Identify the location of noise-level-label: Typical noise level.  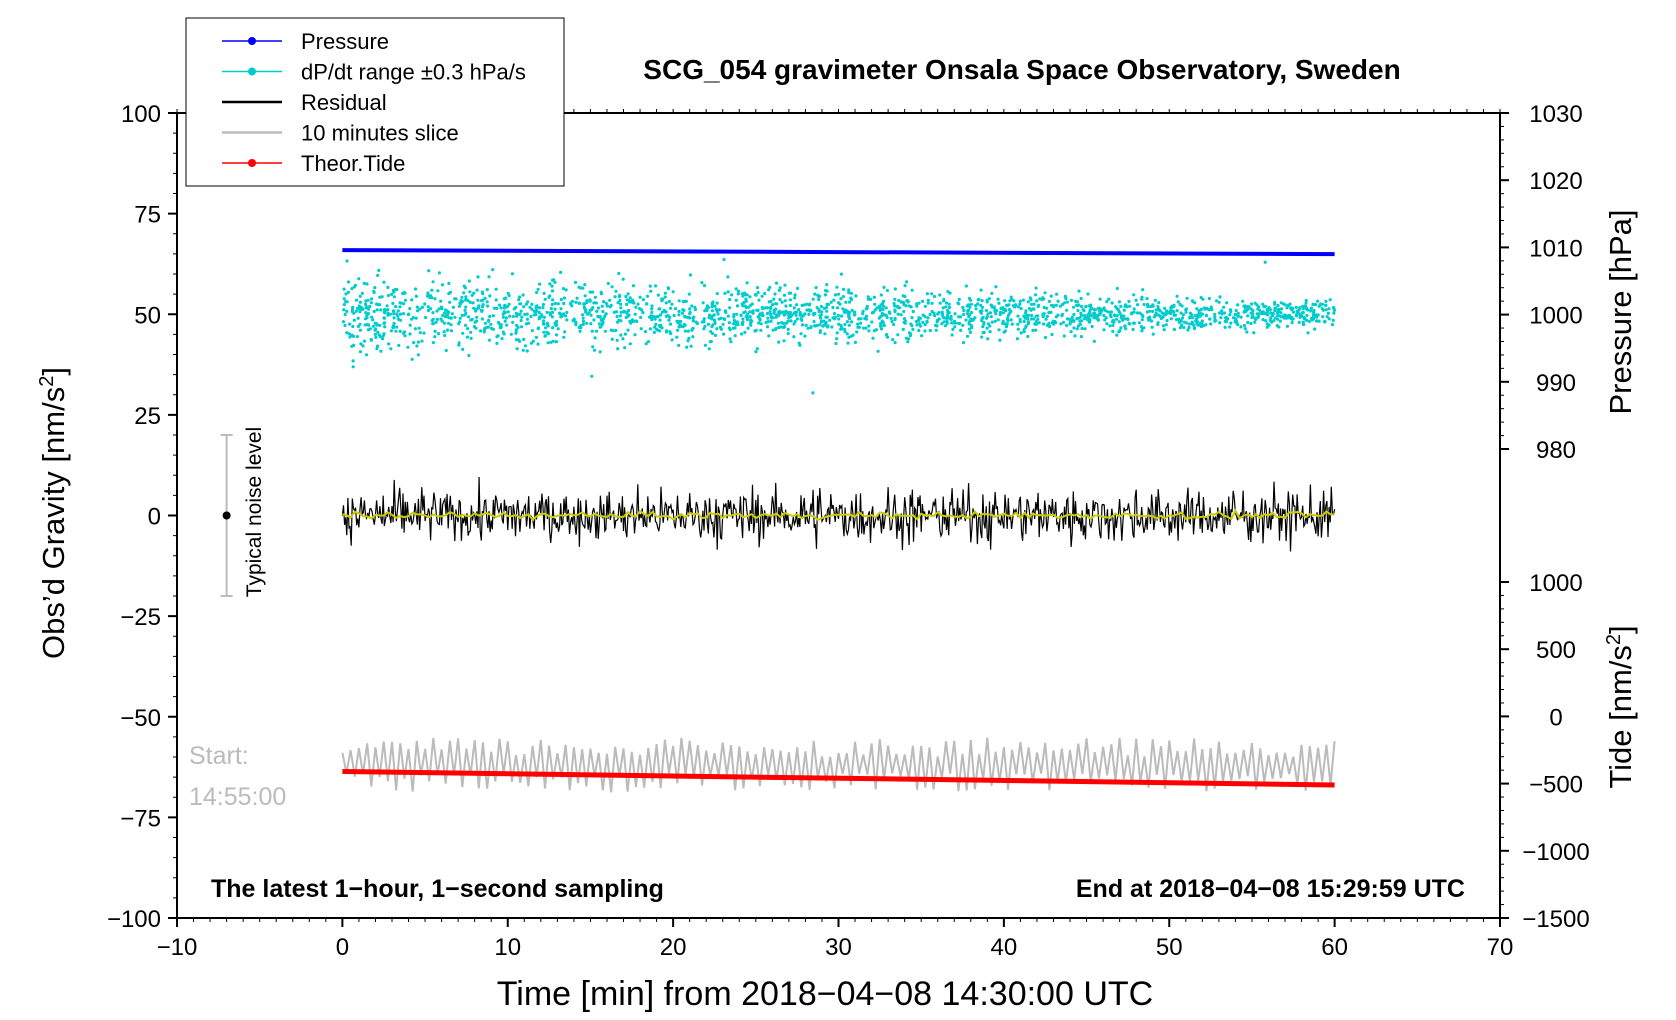
(254, 512).